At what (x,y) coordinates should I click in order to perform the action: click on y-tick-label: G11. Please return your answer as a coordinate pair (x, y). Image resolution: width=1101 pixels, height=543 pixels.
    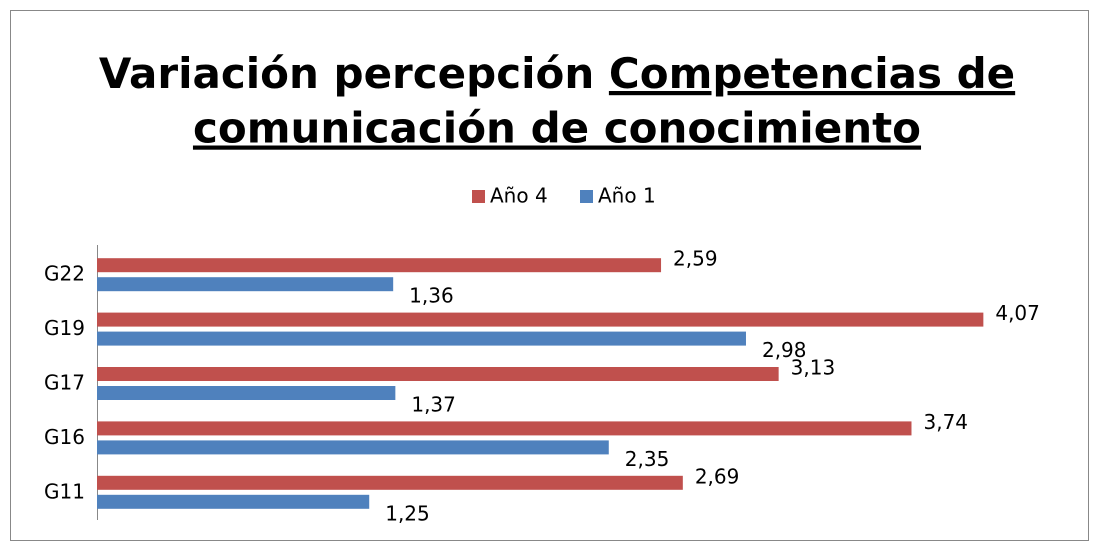
    Looking at the image, I should click on (64, 491).